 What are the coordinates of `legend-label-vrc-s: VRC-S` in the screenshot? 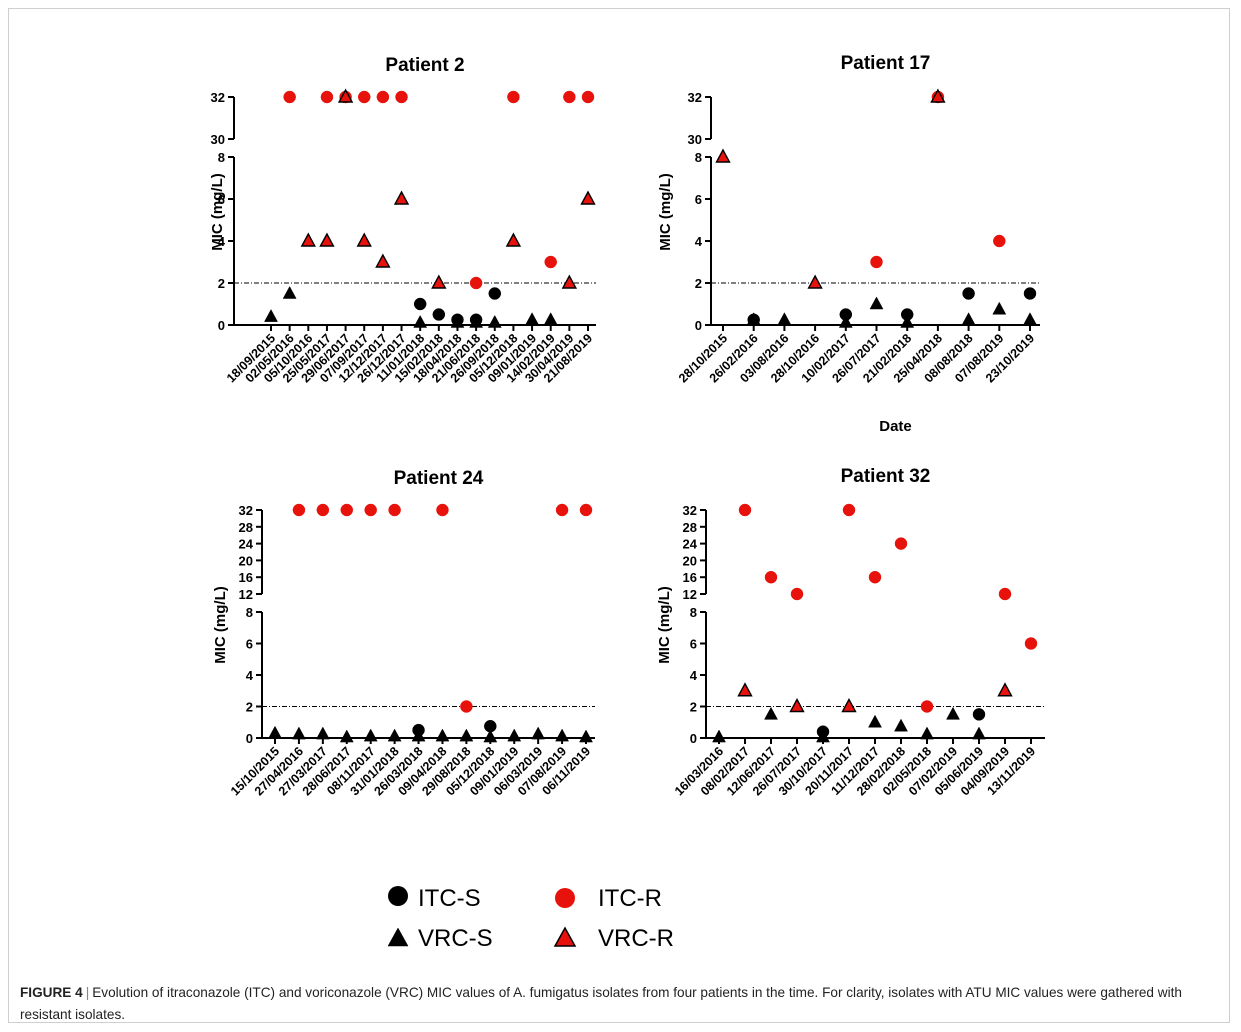 It's located at (455, 938).